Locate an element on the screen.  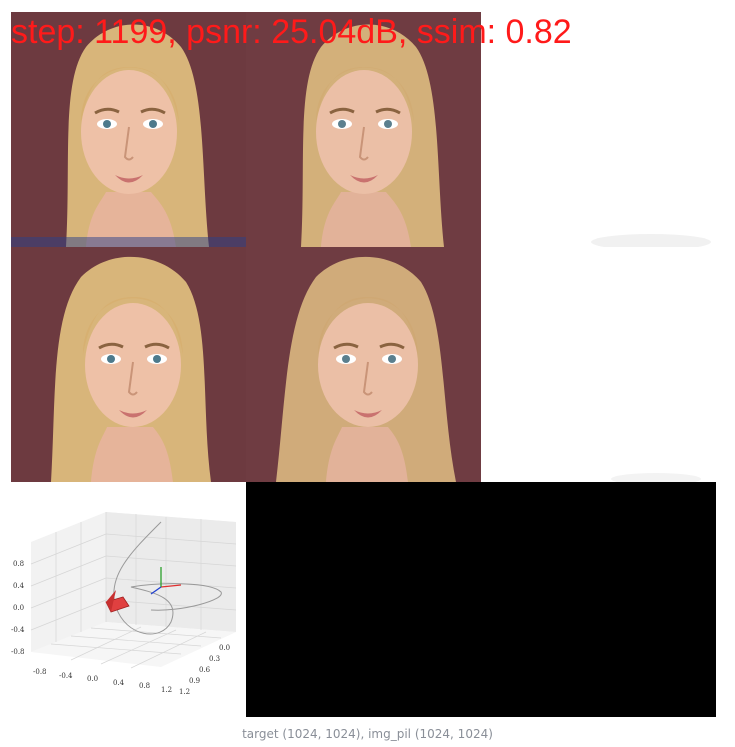
z-tick-label: 0.4 is located at coordinates (19, 586).